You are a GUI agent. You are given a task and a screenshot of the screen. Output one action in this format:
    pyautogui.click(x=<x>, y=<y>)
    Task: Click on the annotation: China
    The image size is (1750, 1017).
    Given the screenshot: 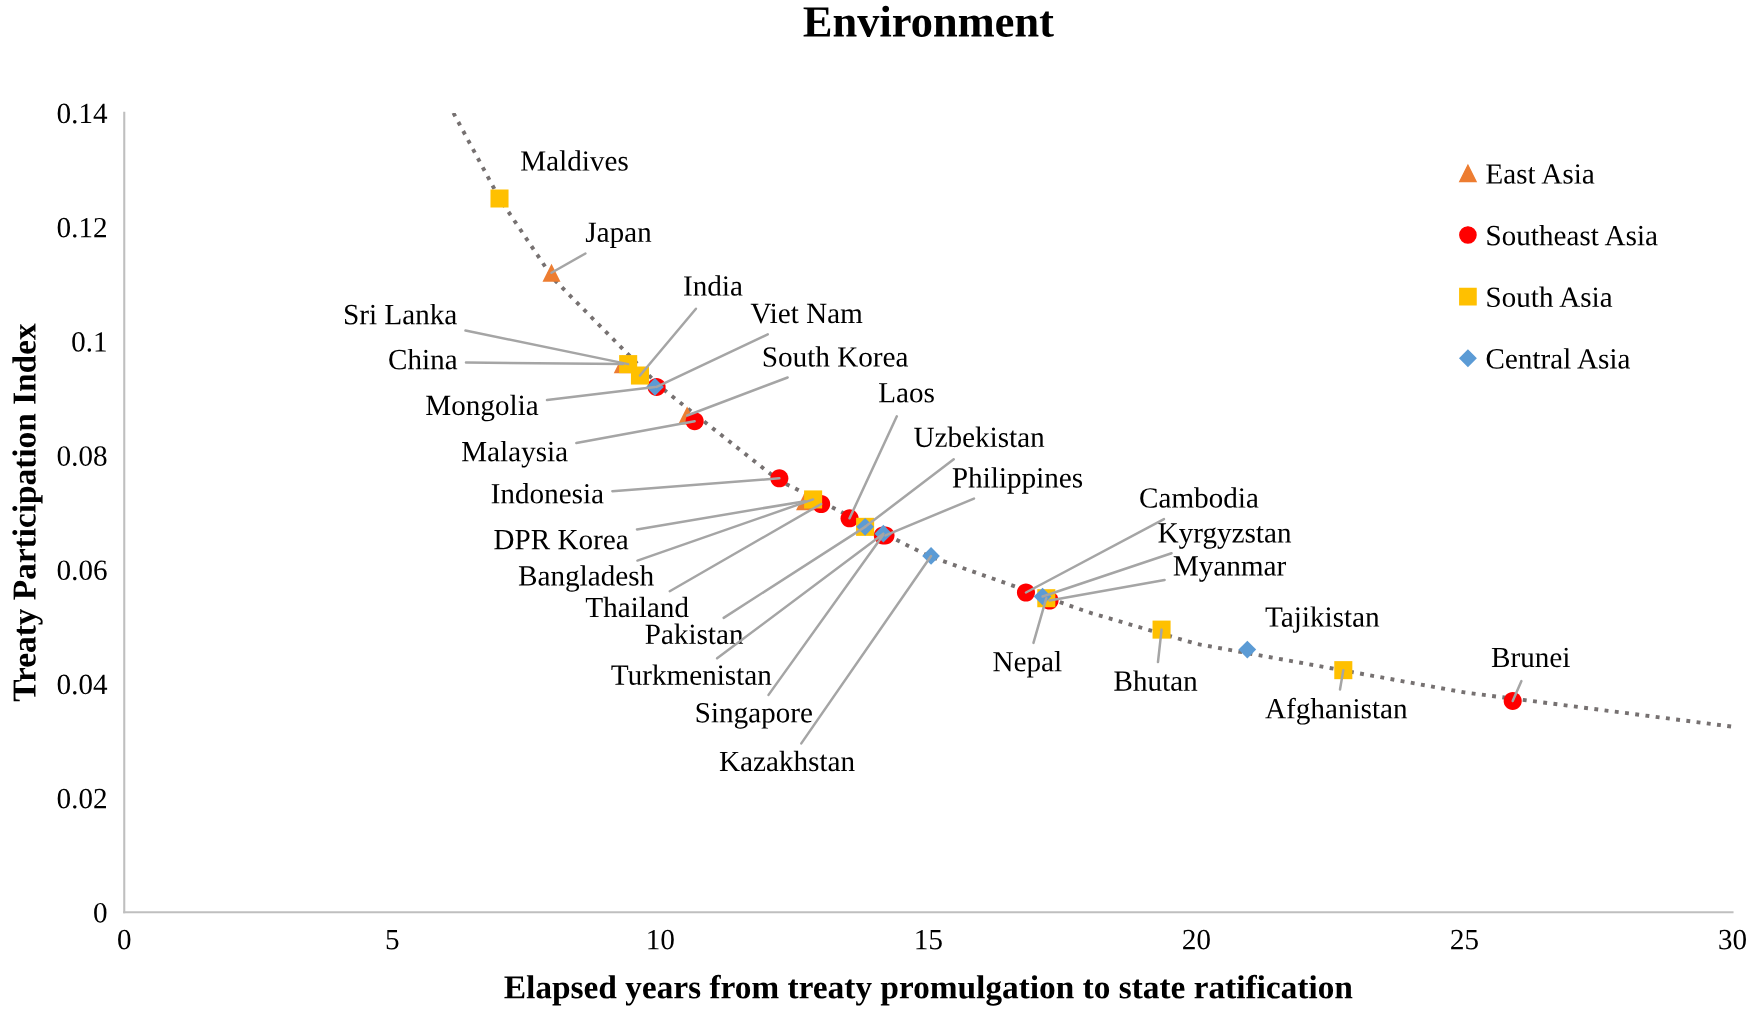 What is the action you would take?
    pyautogui.click(x=423, y=359)
    